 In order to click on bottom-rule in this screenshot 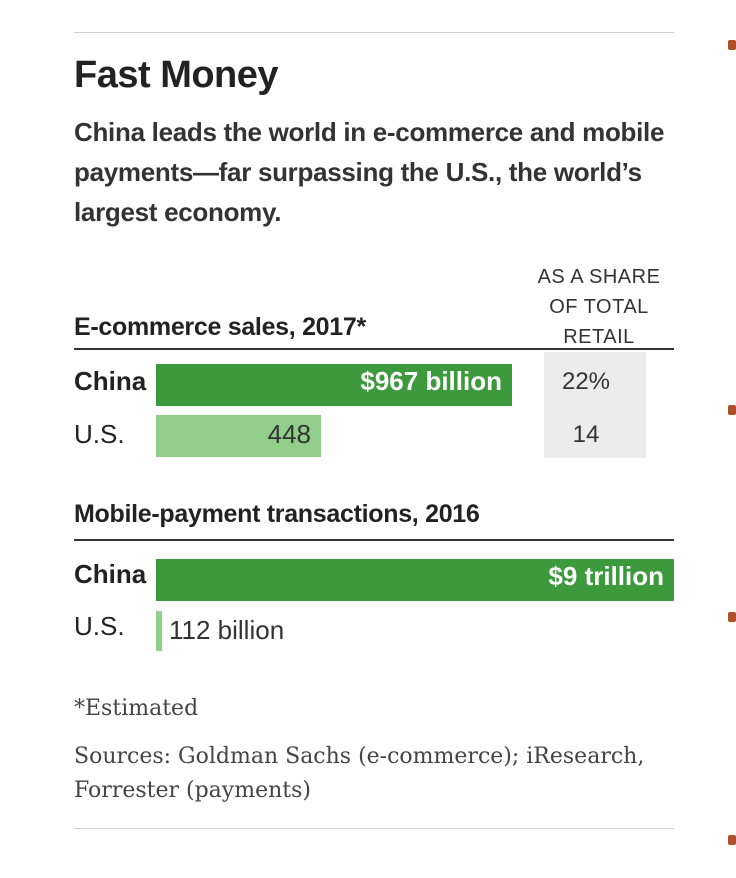, I will do `click(374, 828)`.